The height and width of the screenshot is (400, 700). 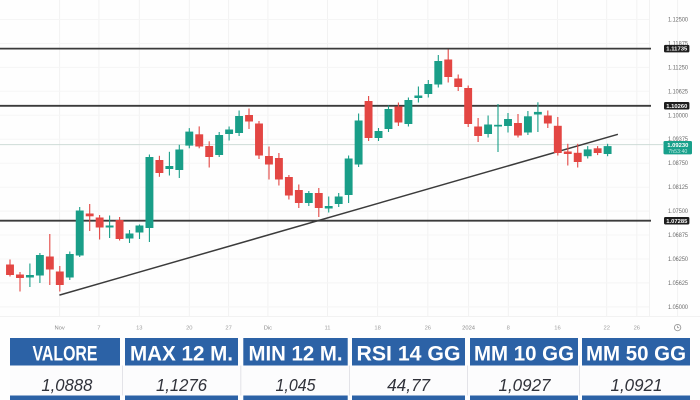 What do you see at coordinates (677, 152) in the screenshot?
I see `svg-text: 7h53:40` at bounding box center [677, 152].